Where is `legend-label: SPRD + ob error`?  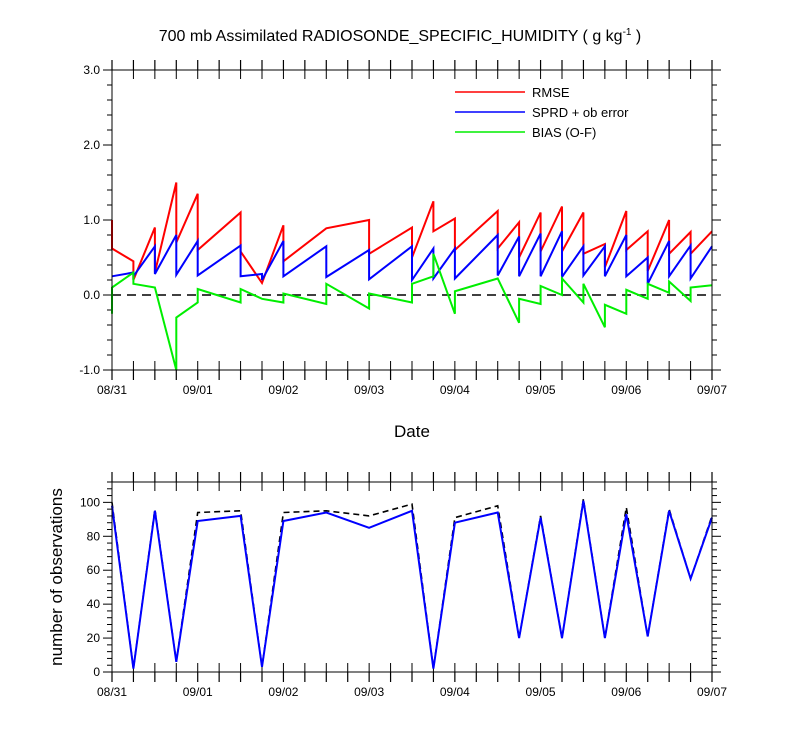
legend-label: SPRD + ob error is located at coordinates (580, 112).